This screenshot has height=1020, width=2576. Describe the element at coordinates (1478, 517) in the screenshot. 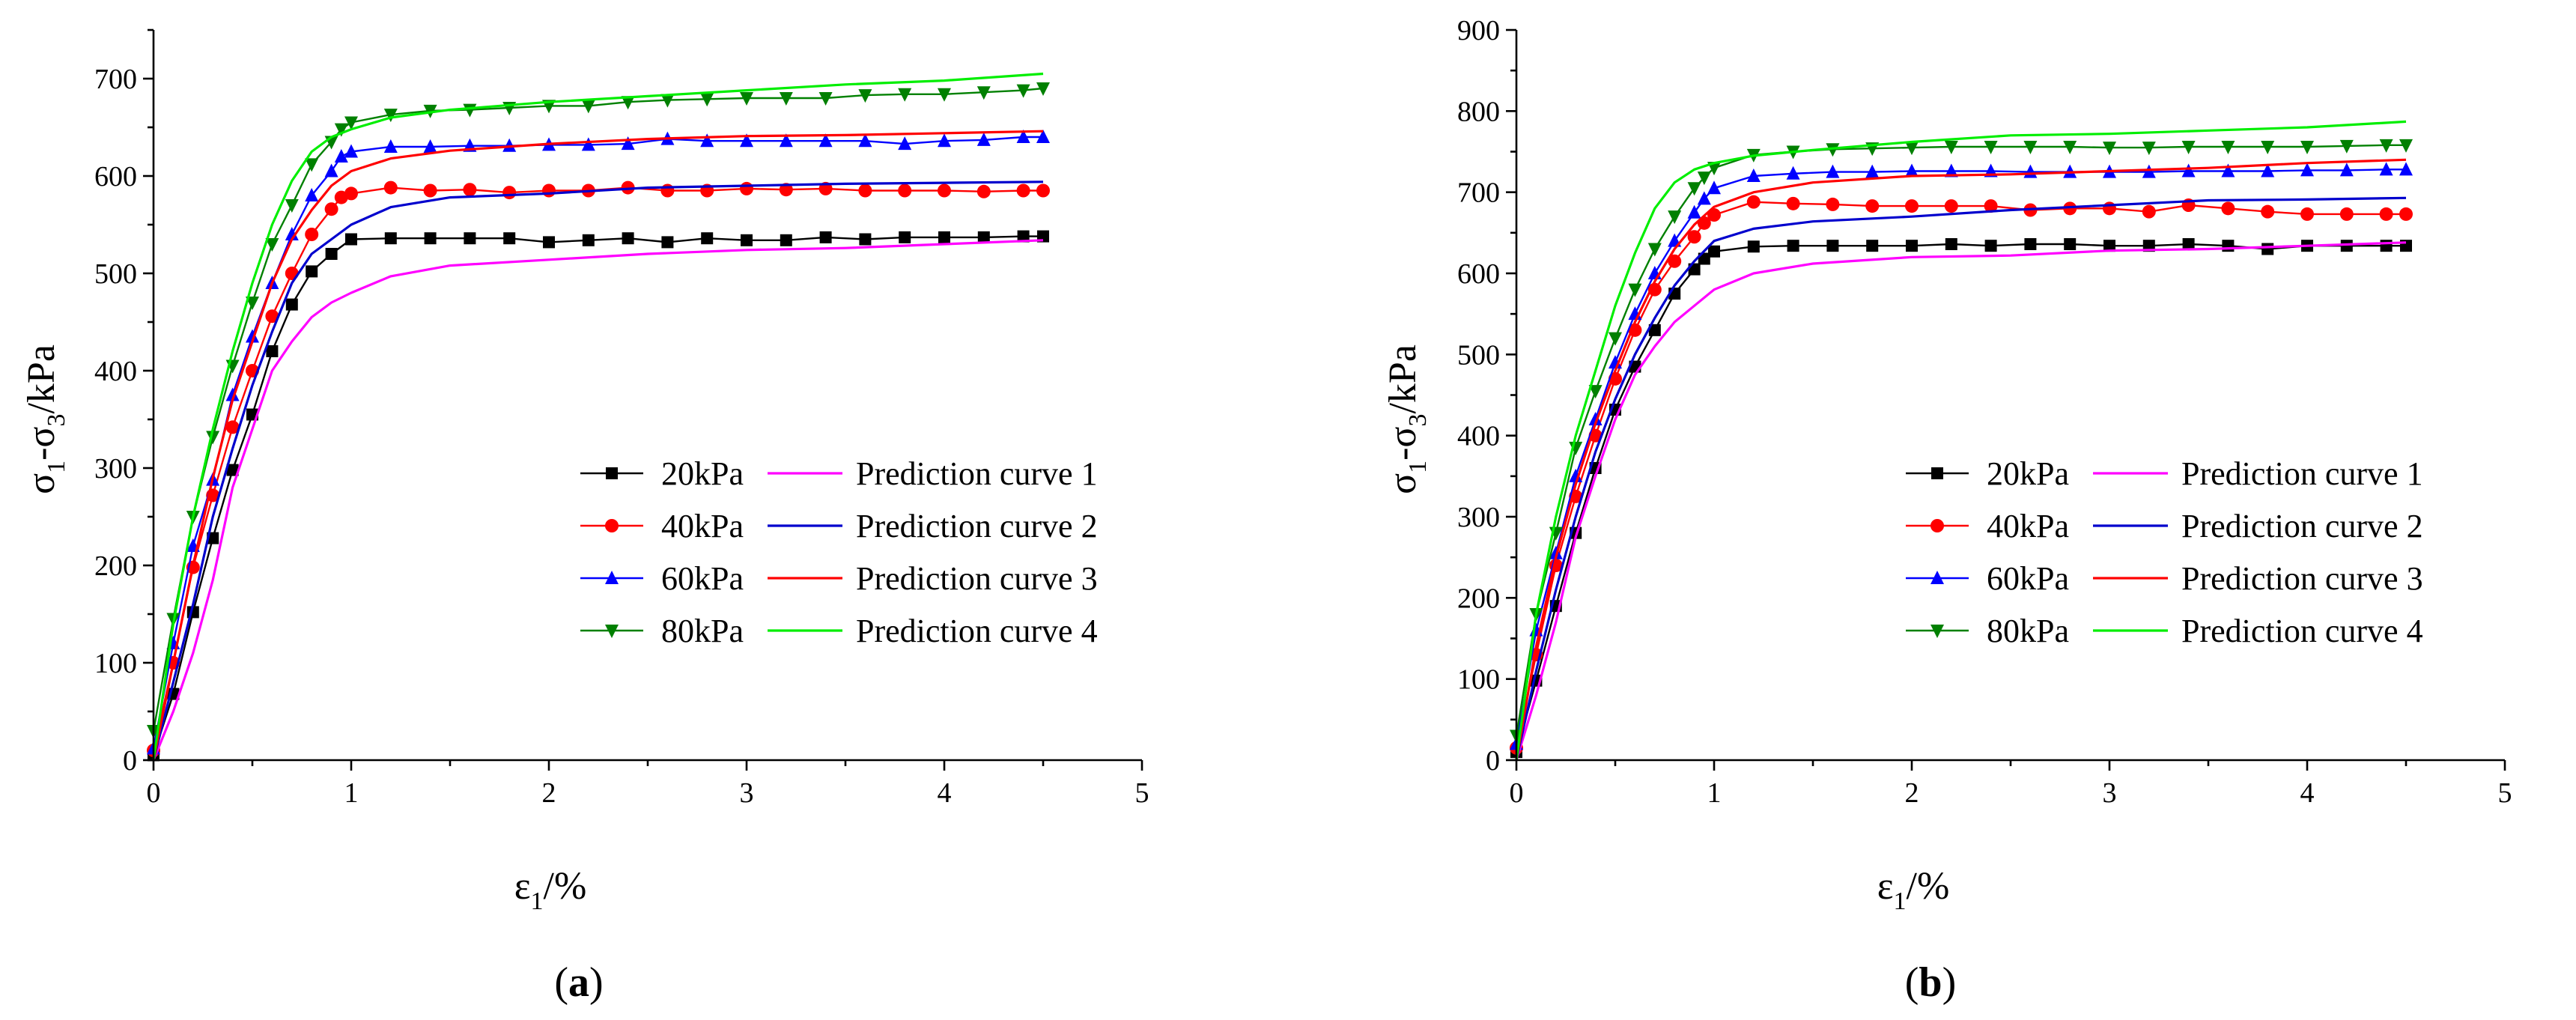

I see `y-tick-label: 300` at that location.